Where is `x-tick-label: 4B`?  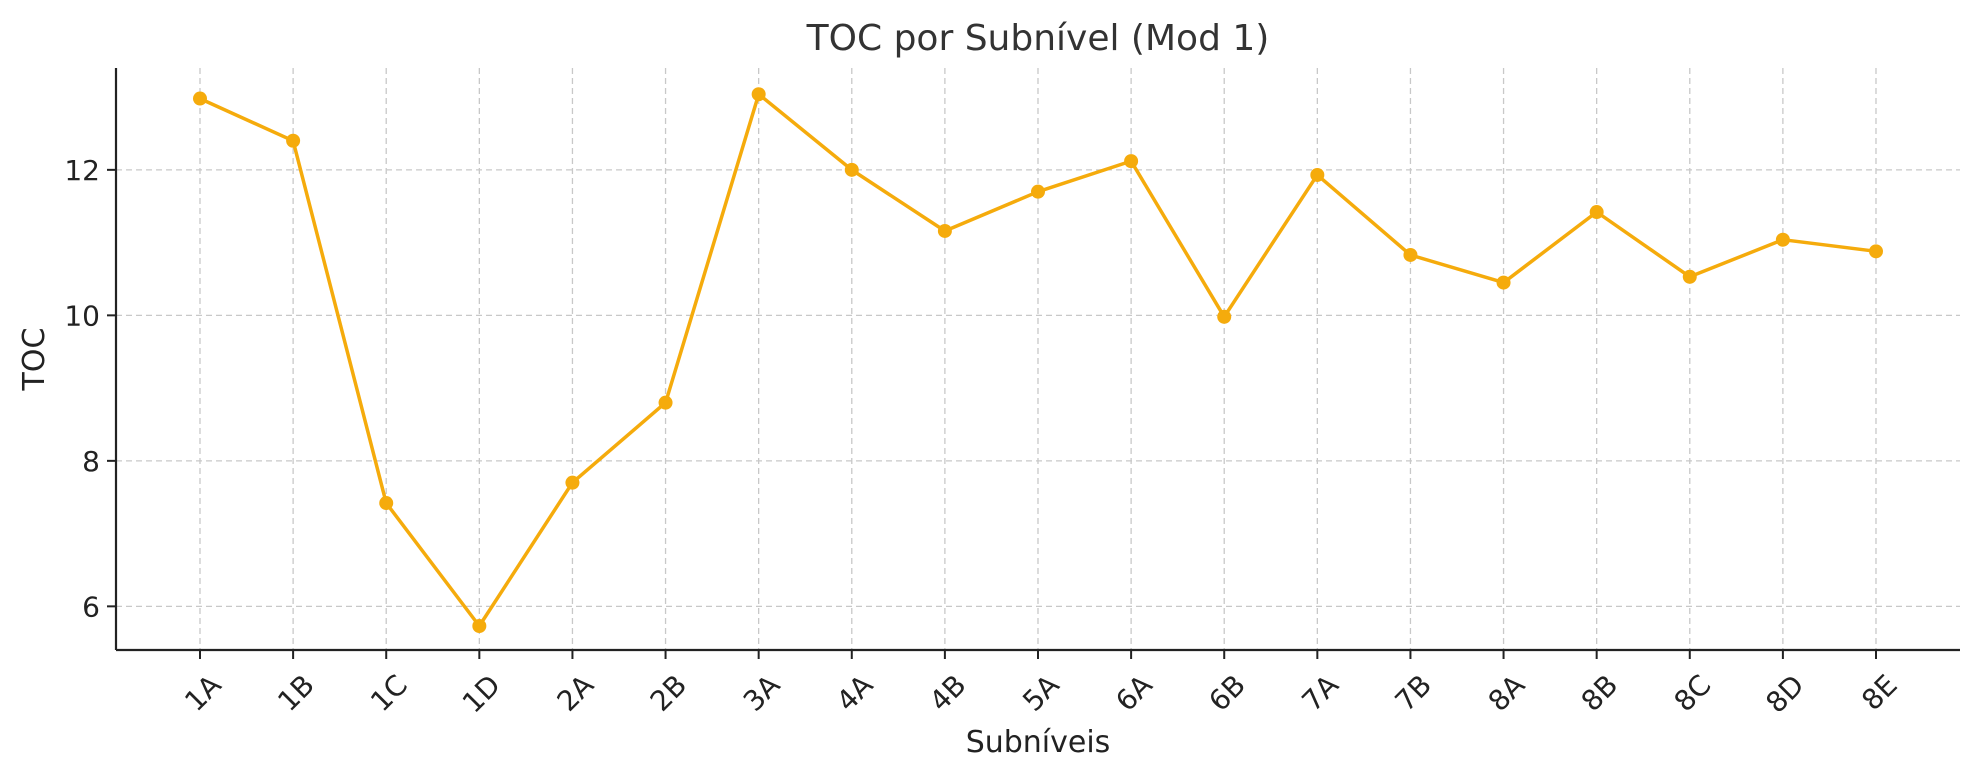
x-tick-label: 4B is located at coordinates (948, 693).